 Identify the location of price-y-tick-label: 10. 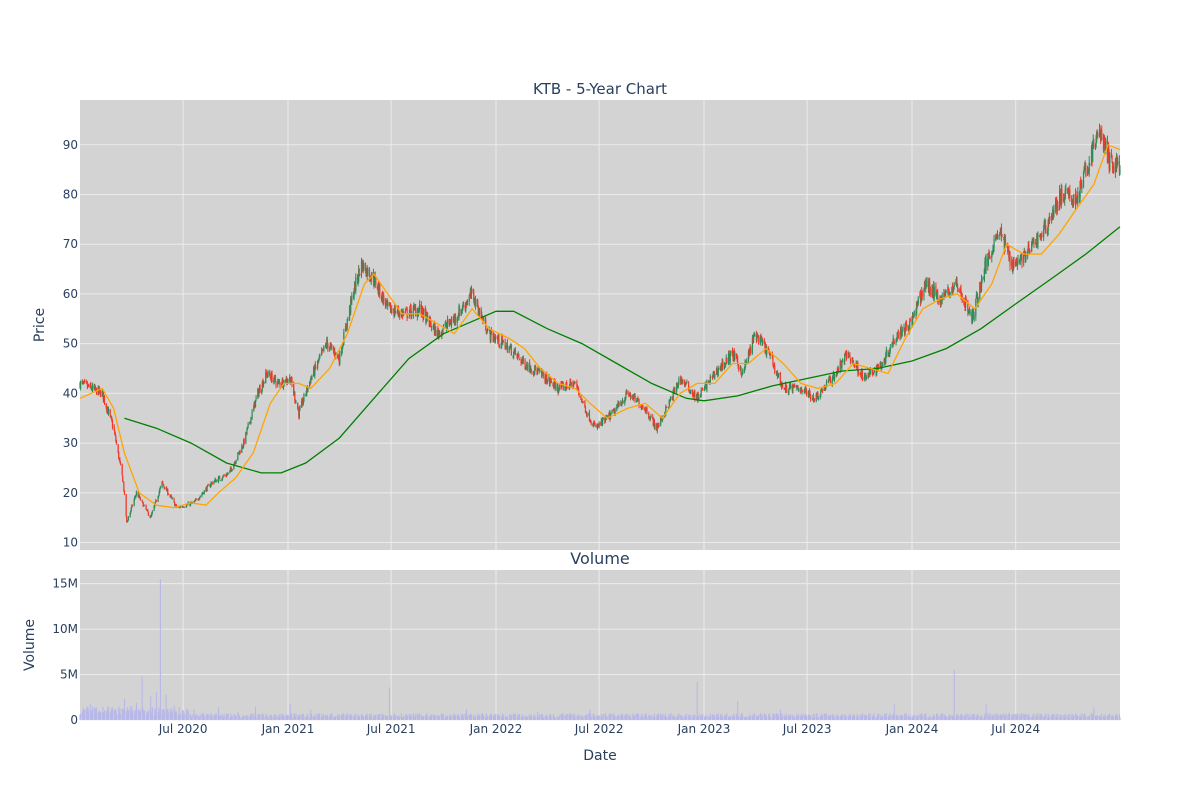
(70, 543).